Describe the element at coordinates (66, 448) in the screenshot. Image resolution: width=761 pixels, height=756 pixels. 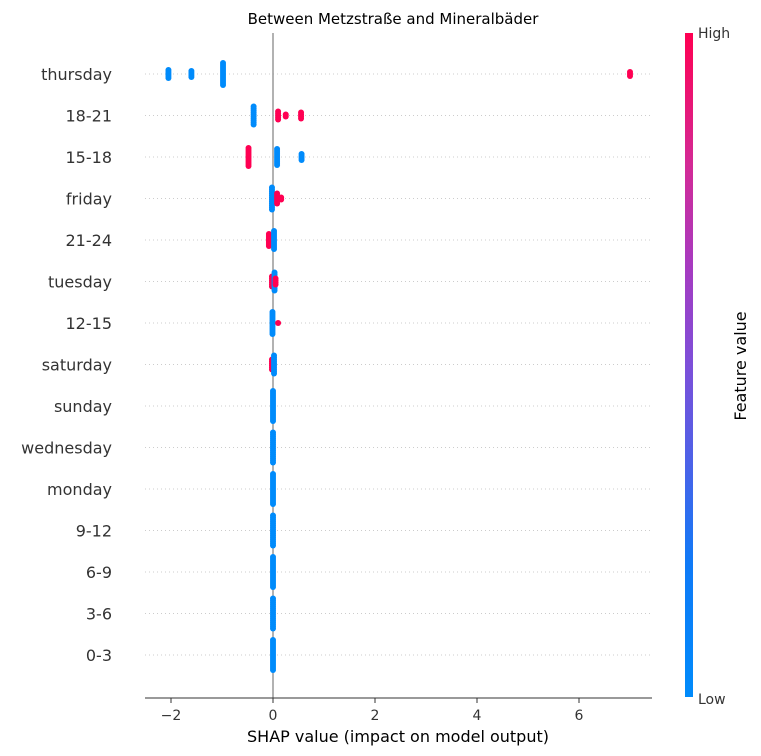
I see `feature-label: wednesday` at that location.